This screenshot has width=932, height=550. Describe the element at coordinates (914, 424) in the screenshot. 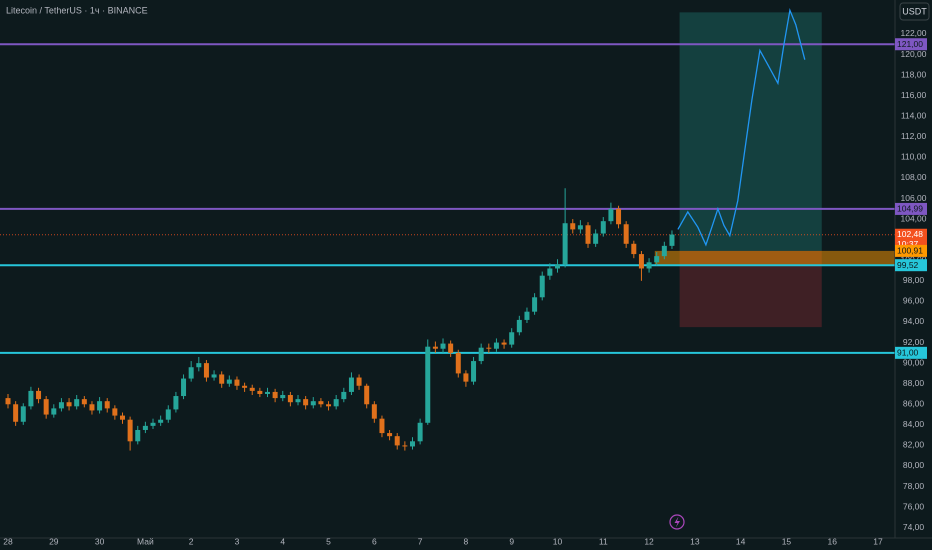

I see `y-tick-label: 84,00` at that location.